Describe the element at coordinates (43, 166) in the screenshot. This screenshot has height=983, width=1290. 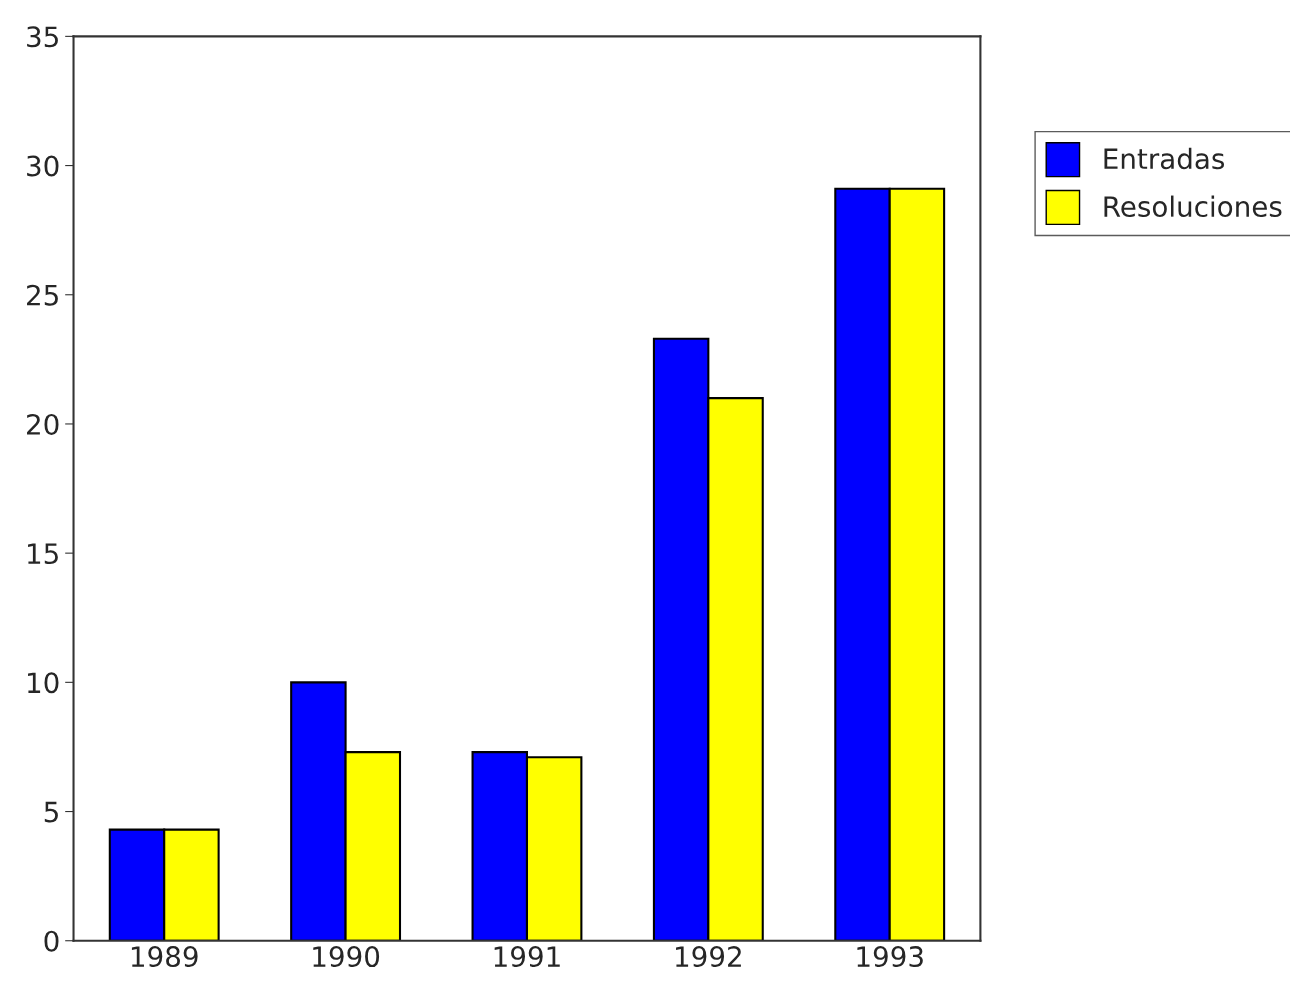
I see `y-tick-label: 30` at that location.